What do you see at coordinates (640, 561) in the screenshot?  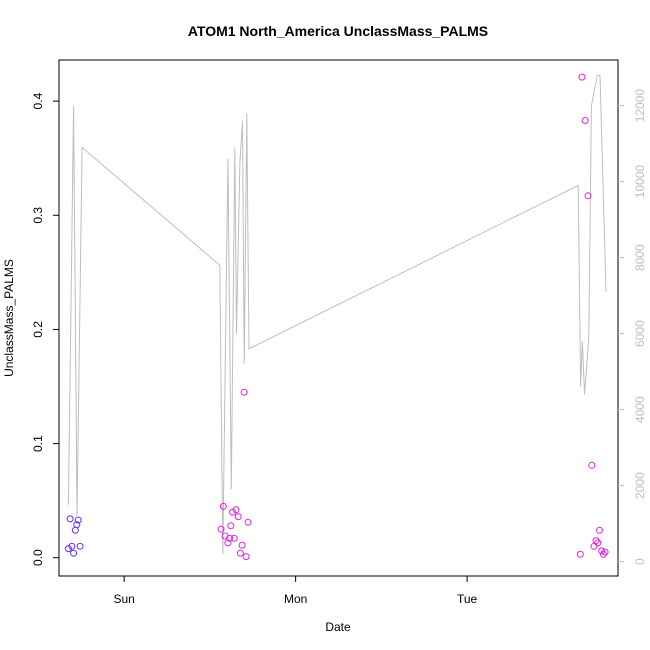 I see `y2-tick-label: 0` at bounding box center [640, 561].